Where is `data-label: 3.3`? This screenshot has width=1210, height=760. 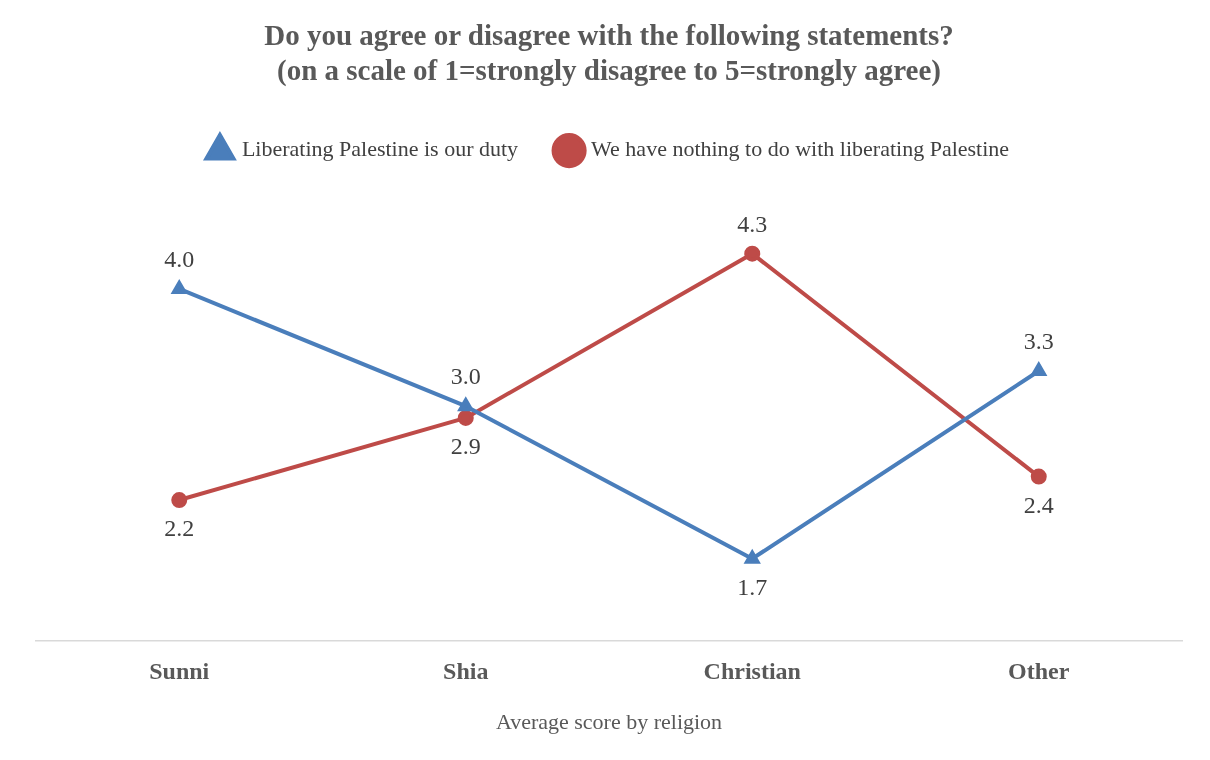
data-label: 3.3 is located at coordinates (1038, 341).